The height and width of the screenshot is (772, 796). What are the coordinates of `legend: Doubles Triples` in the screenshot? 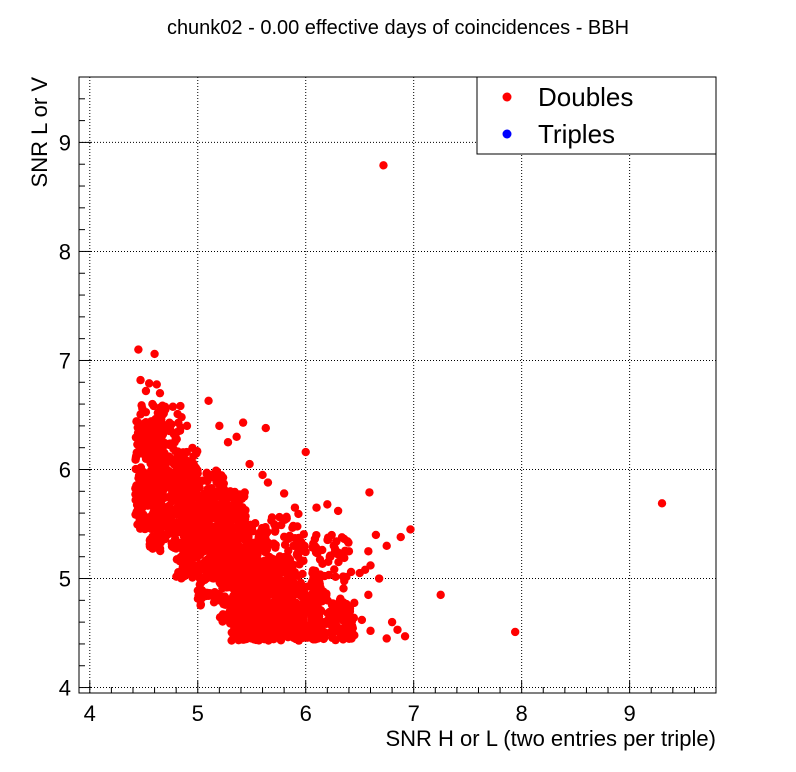 It's located at (596, 115).